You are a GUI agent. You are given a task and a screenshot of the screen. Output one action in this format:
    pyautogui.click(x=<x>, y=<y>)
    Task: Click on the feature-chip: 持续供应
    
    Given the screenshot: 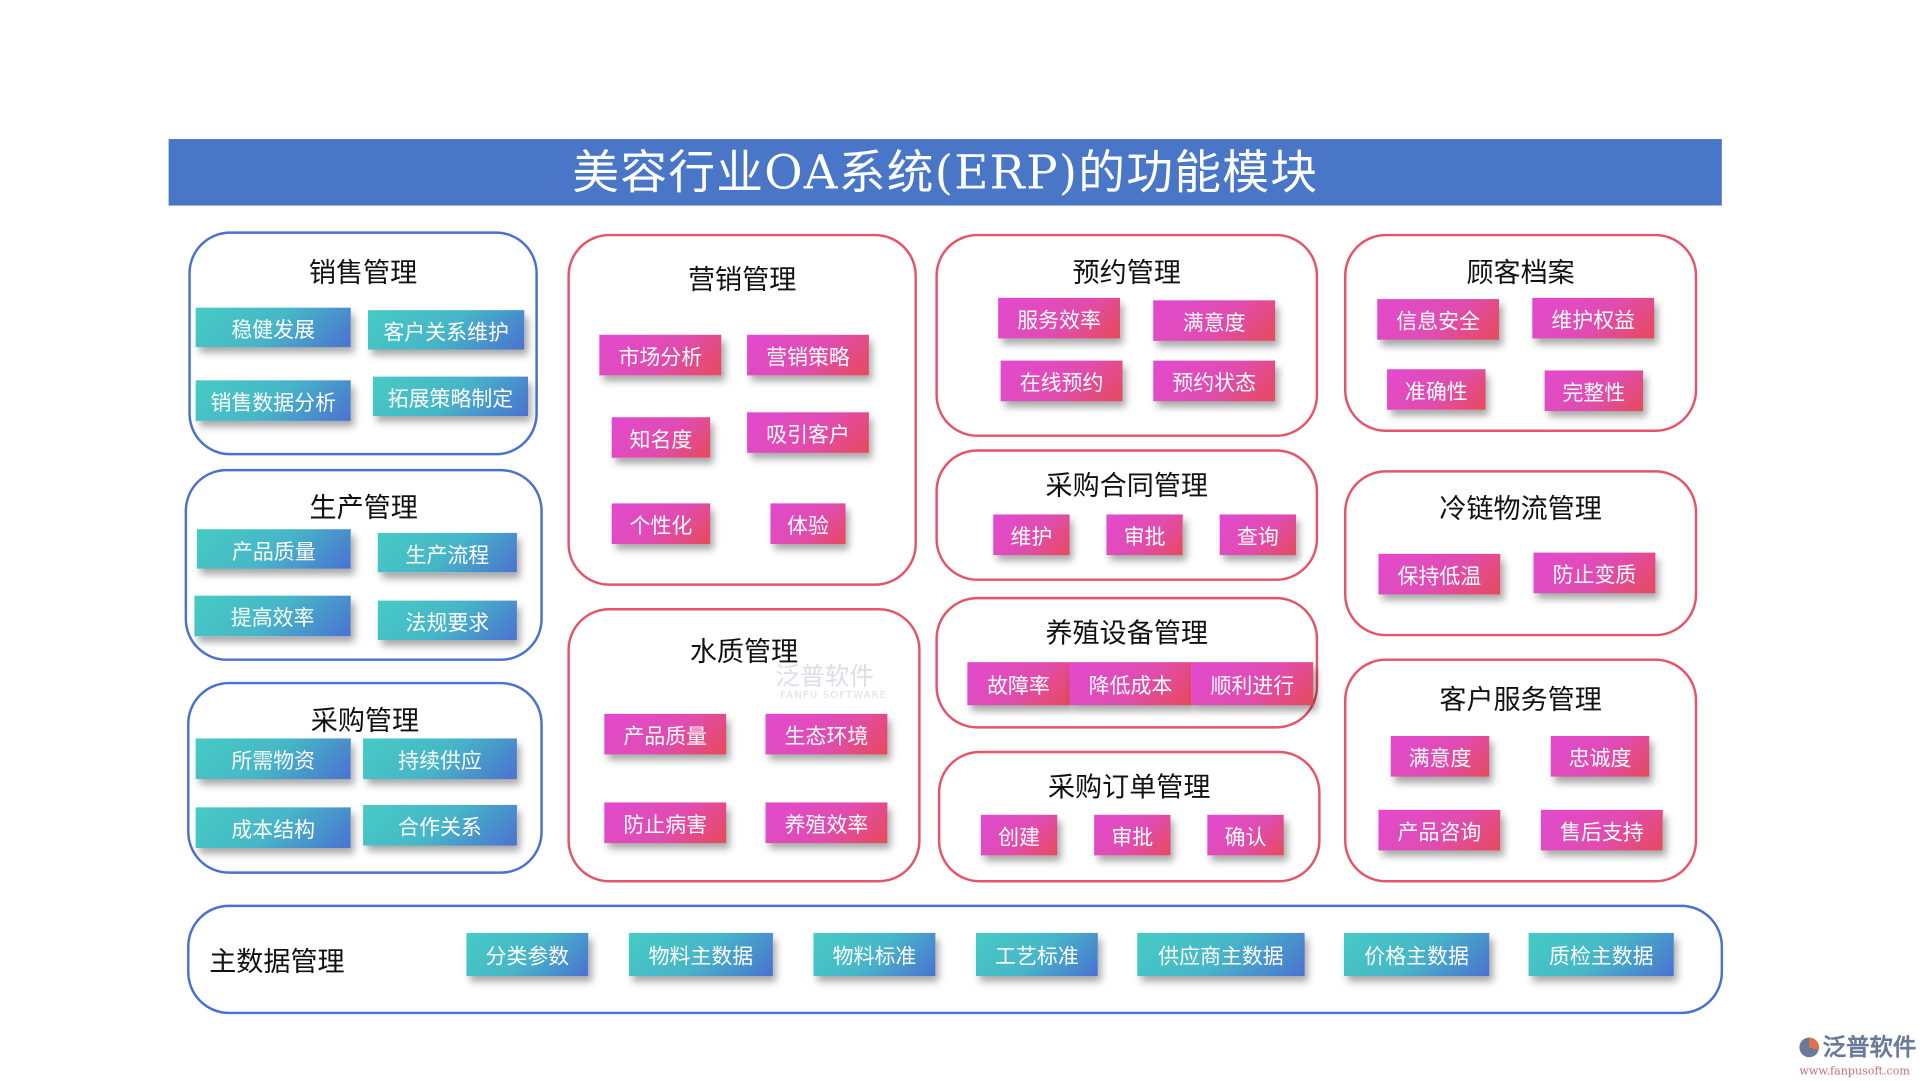 What is the action you would take?
    pyautogui.click(x=440, y=759)
    